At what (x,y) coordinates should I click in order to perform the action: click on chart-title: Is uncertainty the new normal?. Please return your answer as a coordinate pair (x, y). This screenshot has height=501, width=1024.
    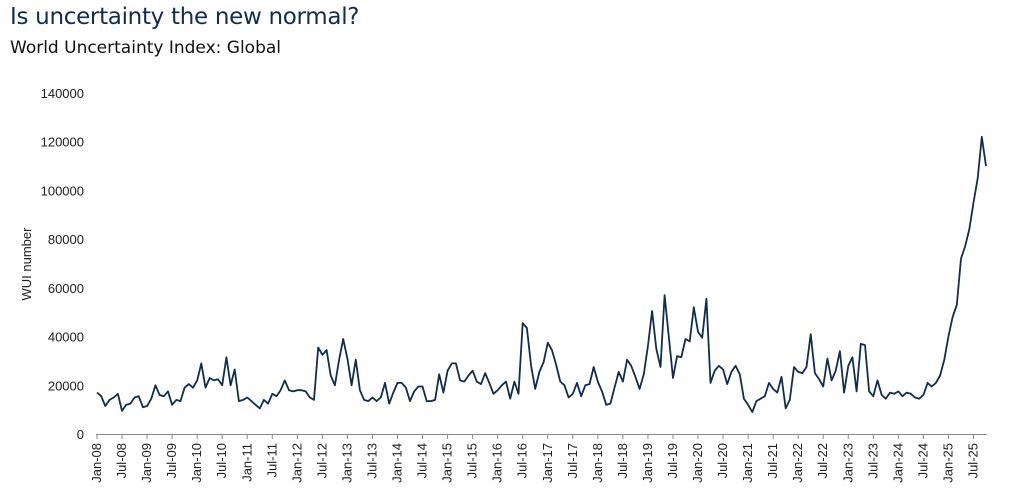
    Looking at the image, I should click on (185, 17).